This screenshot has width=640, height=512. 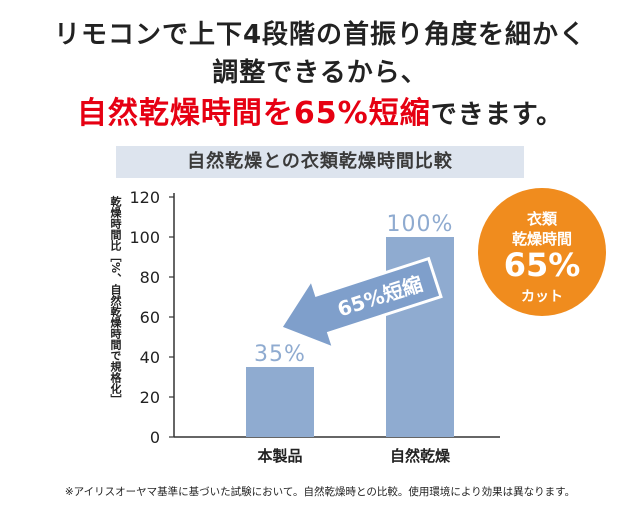 I want to click on y-tick-label: 40, so click(x=150, y=357).